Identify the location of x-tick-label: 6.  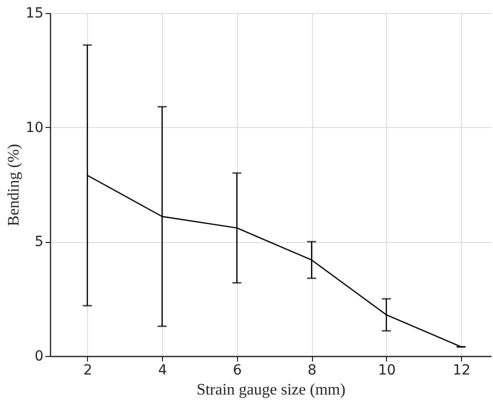
(237, 370).